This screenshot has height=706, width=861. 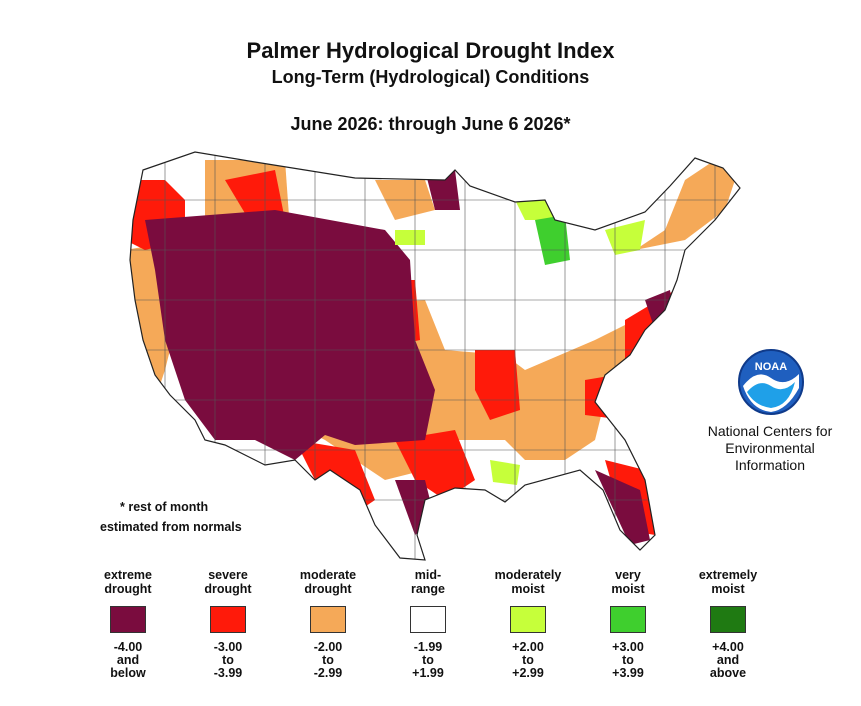 What do you see at coordinates (528, 647) in the screenshot?
I see `legend-range: +2.00` at bounding box center [528, 647].